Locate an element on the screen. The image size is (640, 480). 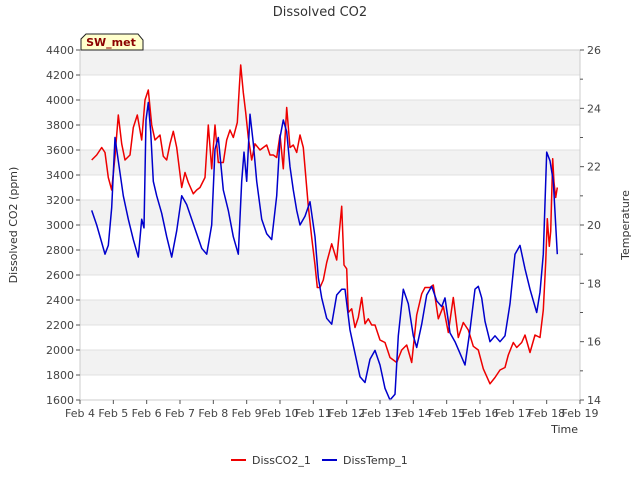
y-tick-label: 2000 is located at coordinates (60, 350).